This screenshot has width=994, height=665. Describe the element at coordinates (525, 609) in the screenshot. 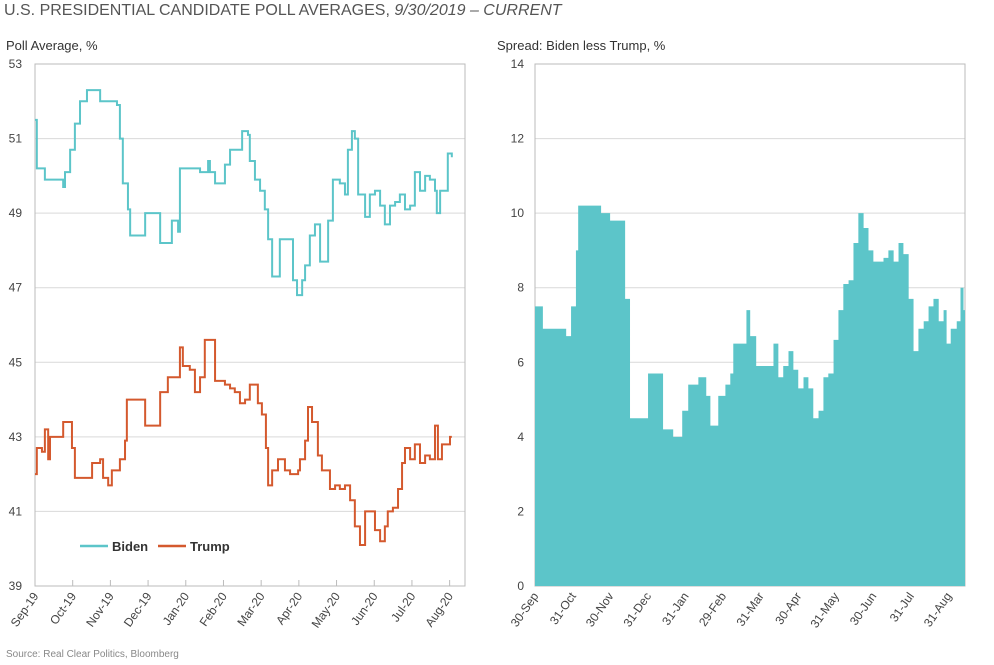

I see `x-tick-label: 30-Sep` at that location.